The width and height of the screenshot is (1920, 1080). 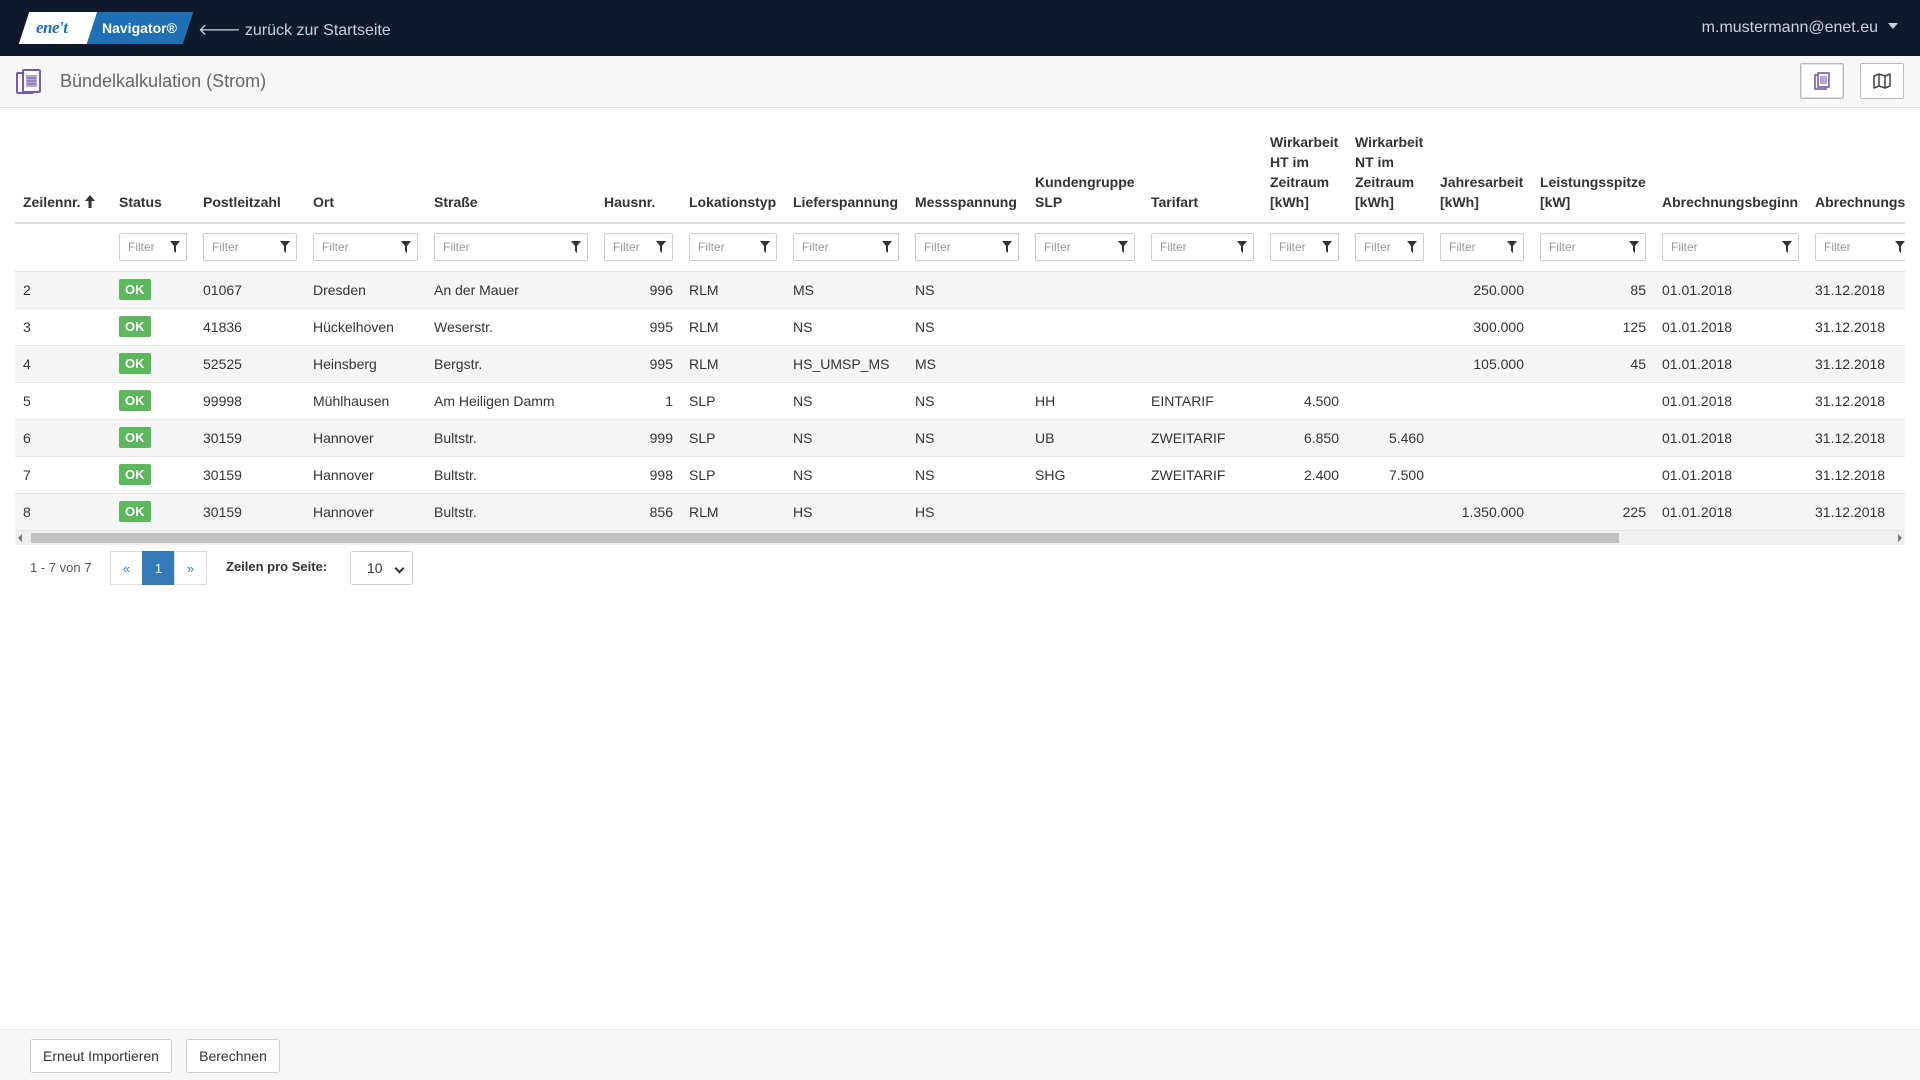 I want to click on filter-kundengruppe-slp: Filter, so click(x=1085, y=247).